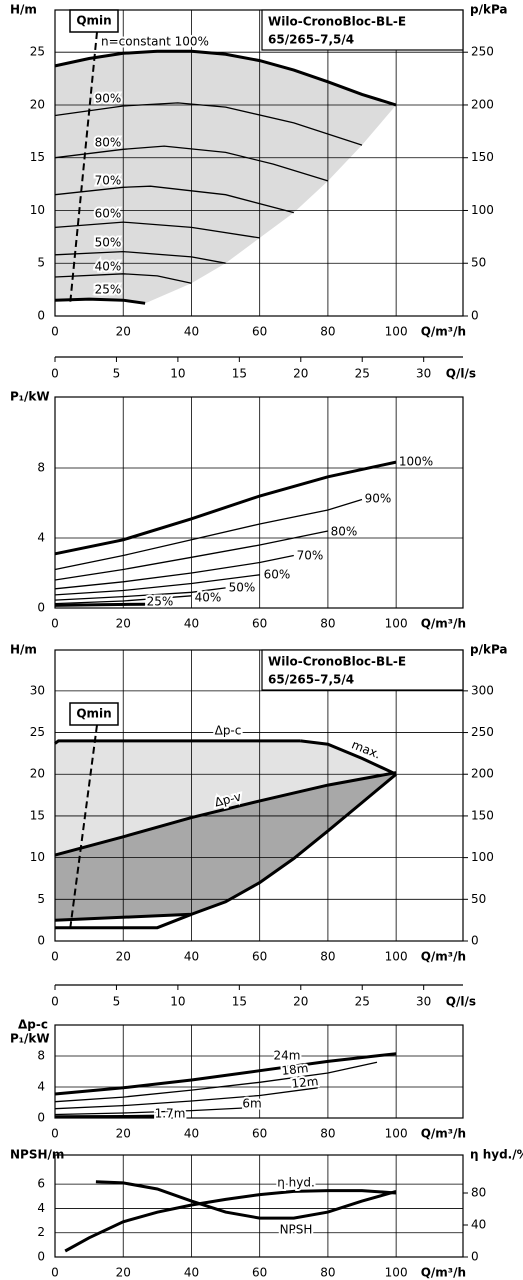  Describe the element at coordinates (482, 690) in the screenshot. I see `y2-tick-label: 300` at that location.